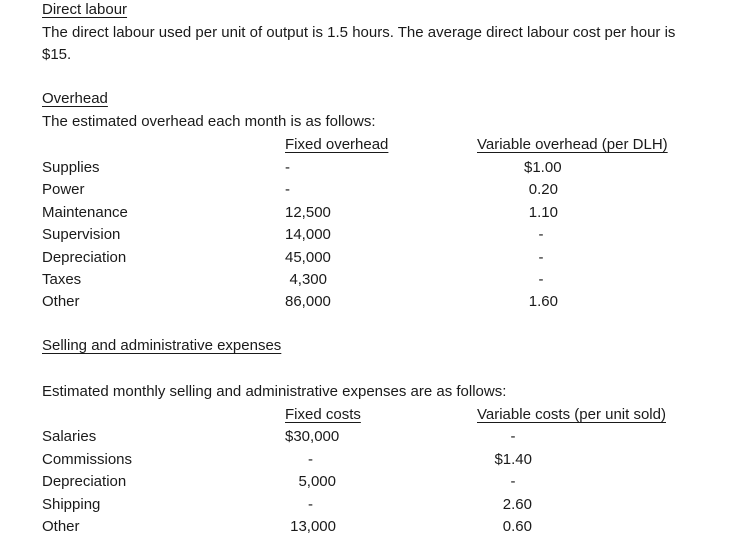  Describe the element at coordinates (313, 527) in the screenshot. I see `cell-fixed-value: 13,000` at that location.